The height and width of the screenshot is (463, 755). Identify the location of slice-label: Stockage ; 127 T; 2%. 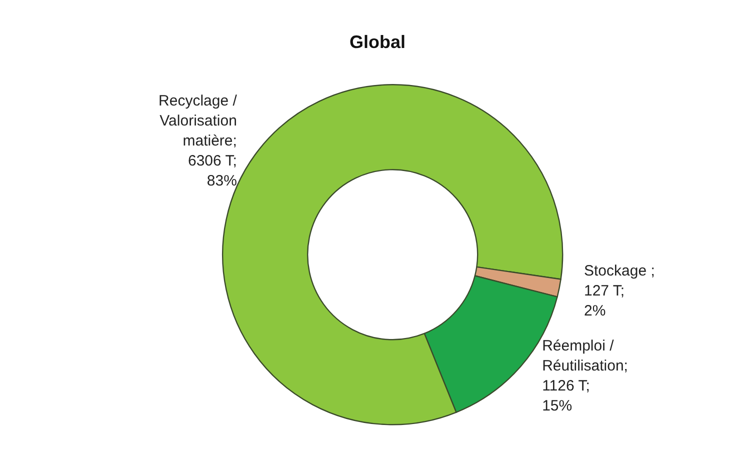
(619, 291).